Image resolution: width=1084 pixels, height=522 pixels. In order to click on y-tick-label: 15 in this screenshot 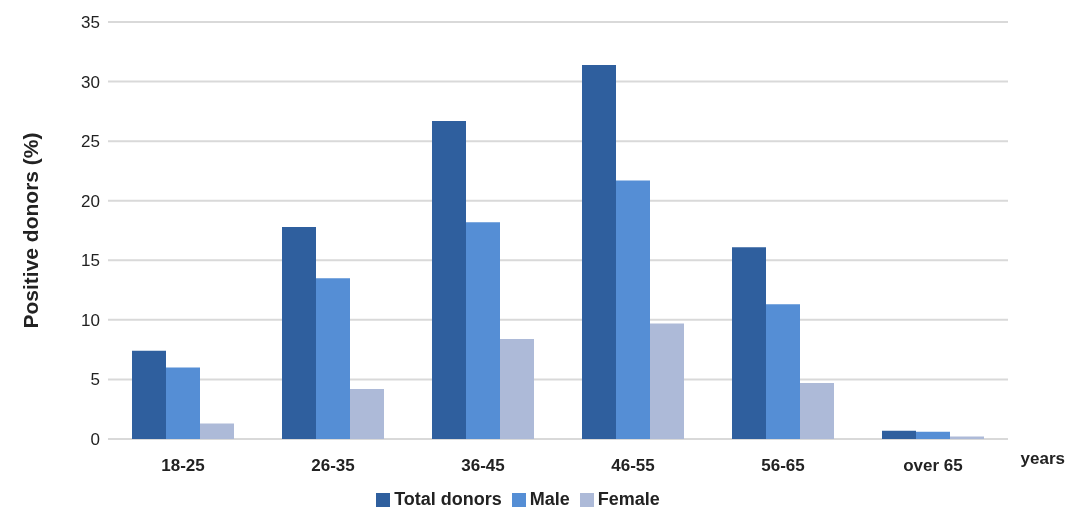, I will do `click(90, 261)`.